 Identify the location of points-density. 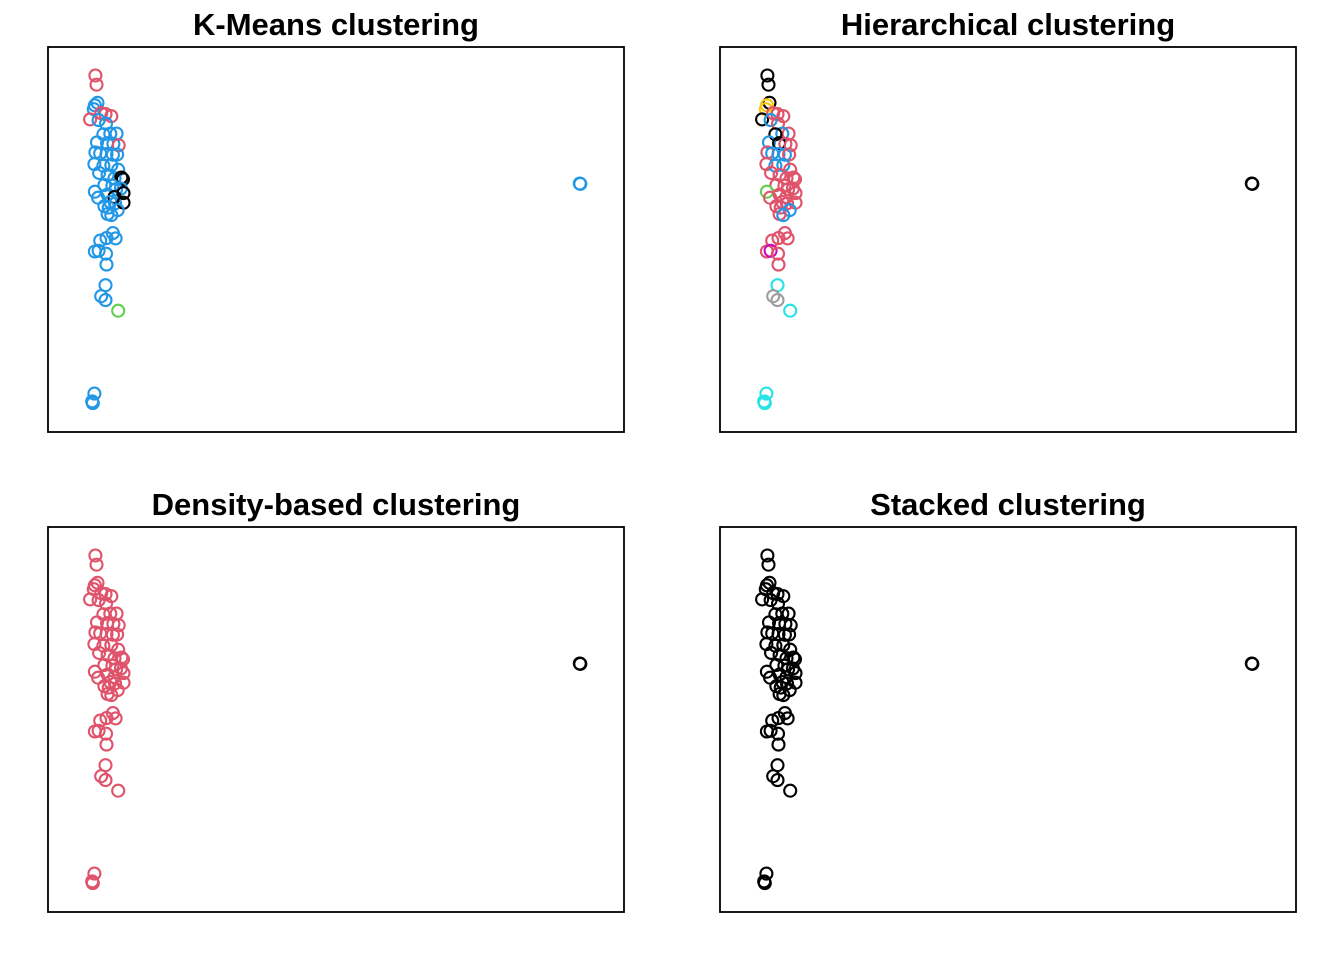
(335, 719).